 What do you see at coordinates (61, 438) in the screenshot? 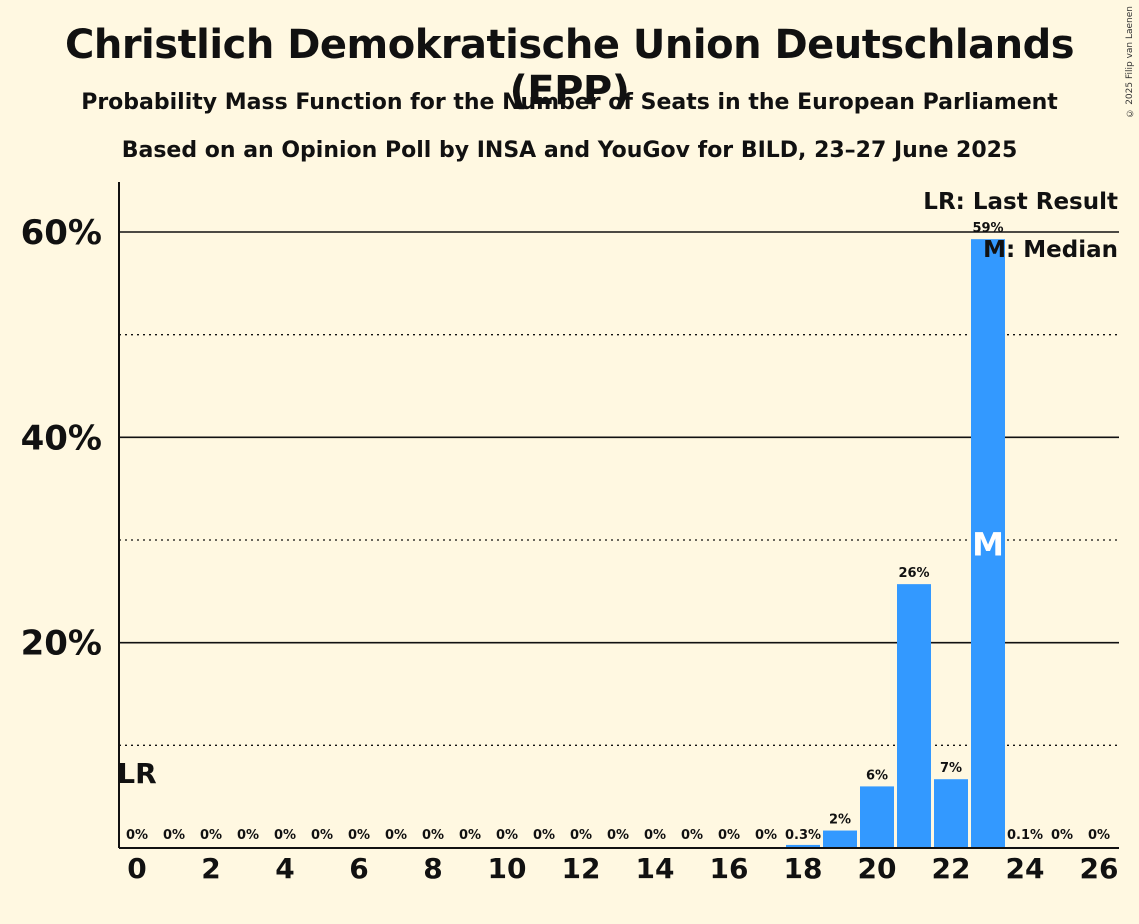
I see `y-tick-label: 40%` at bounding box center [61, 438].